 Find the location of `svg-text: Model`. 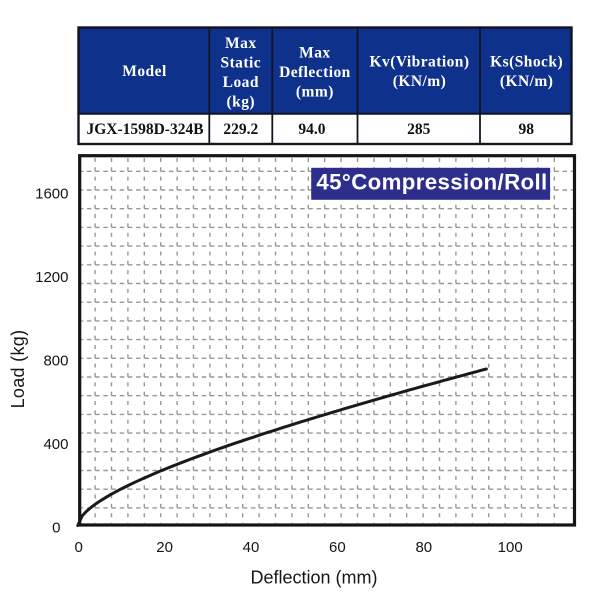

svg-text: Model is located at coordinates (144, 71).